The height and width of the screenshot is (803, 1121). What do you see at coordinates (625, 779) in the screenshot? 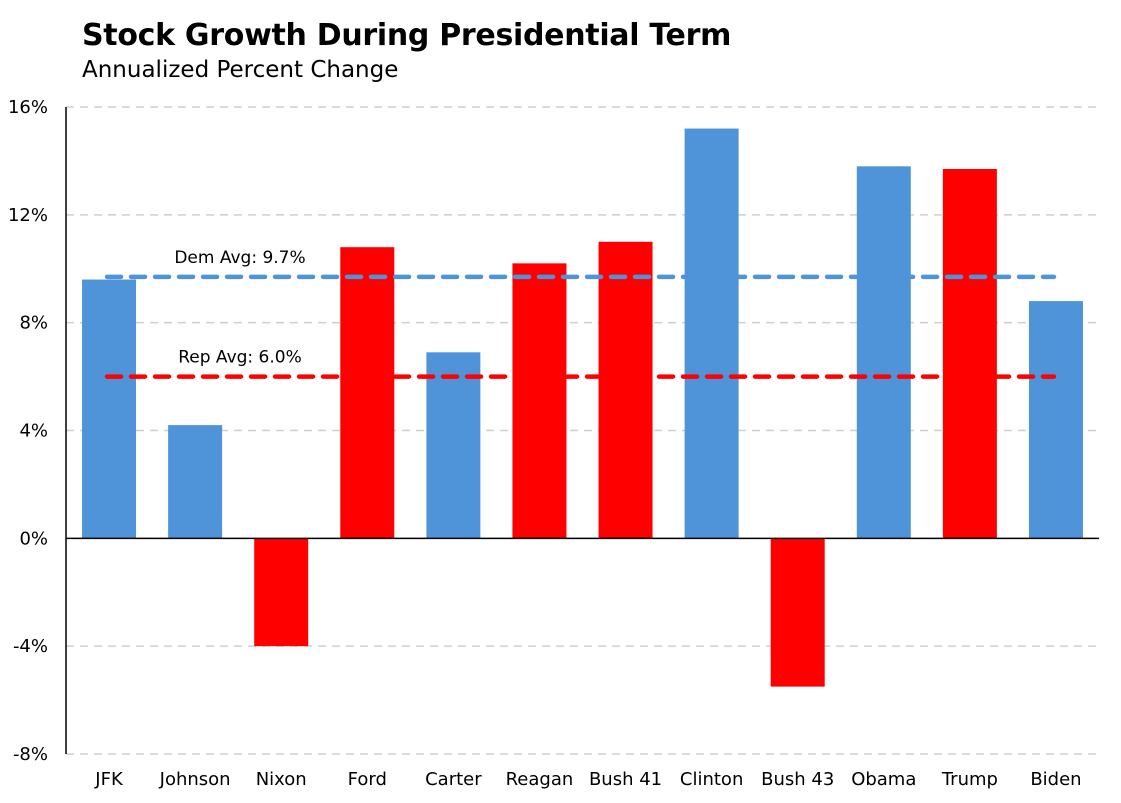
I see `x-tick-label: Bush 41` at bounding box center [625, 779].